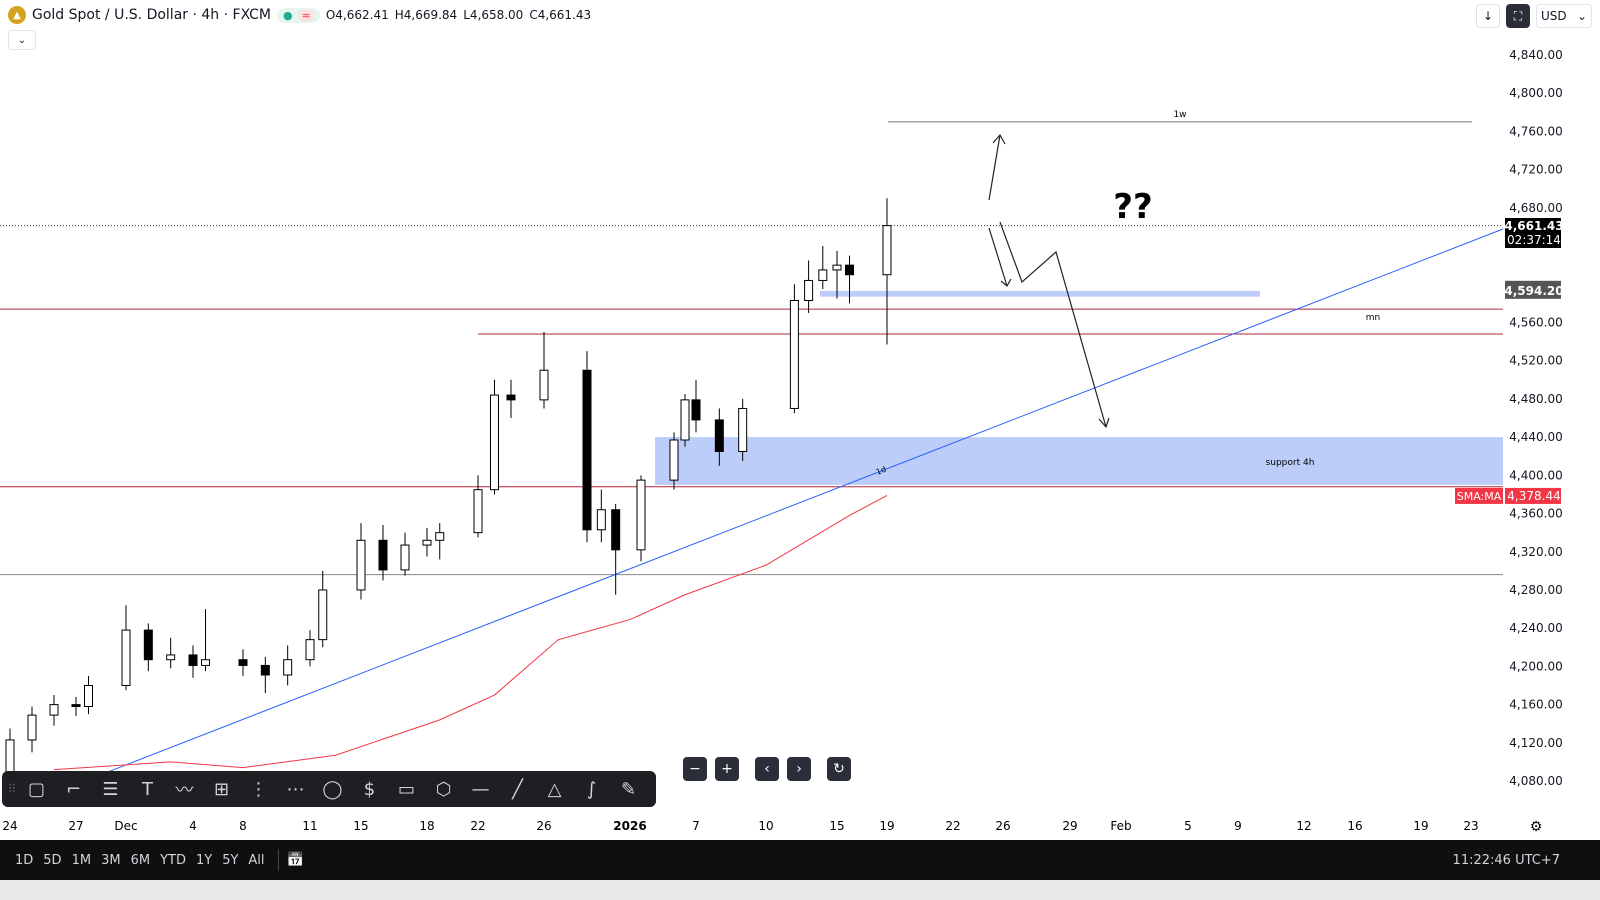  What do you see at coordinates (1506, 860) in the screenshot?
I see `clock: 11:22:46 UTC+7` at bounding box center [1506, 860].